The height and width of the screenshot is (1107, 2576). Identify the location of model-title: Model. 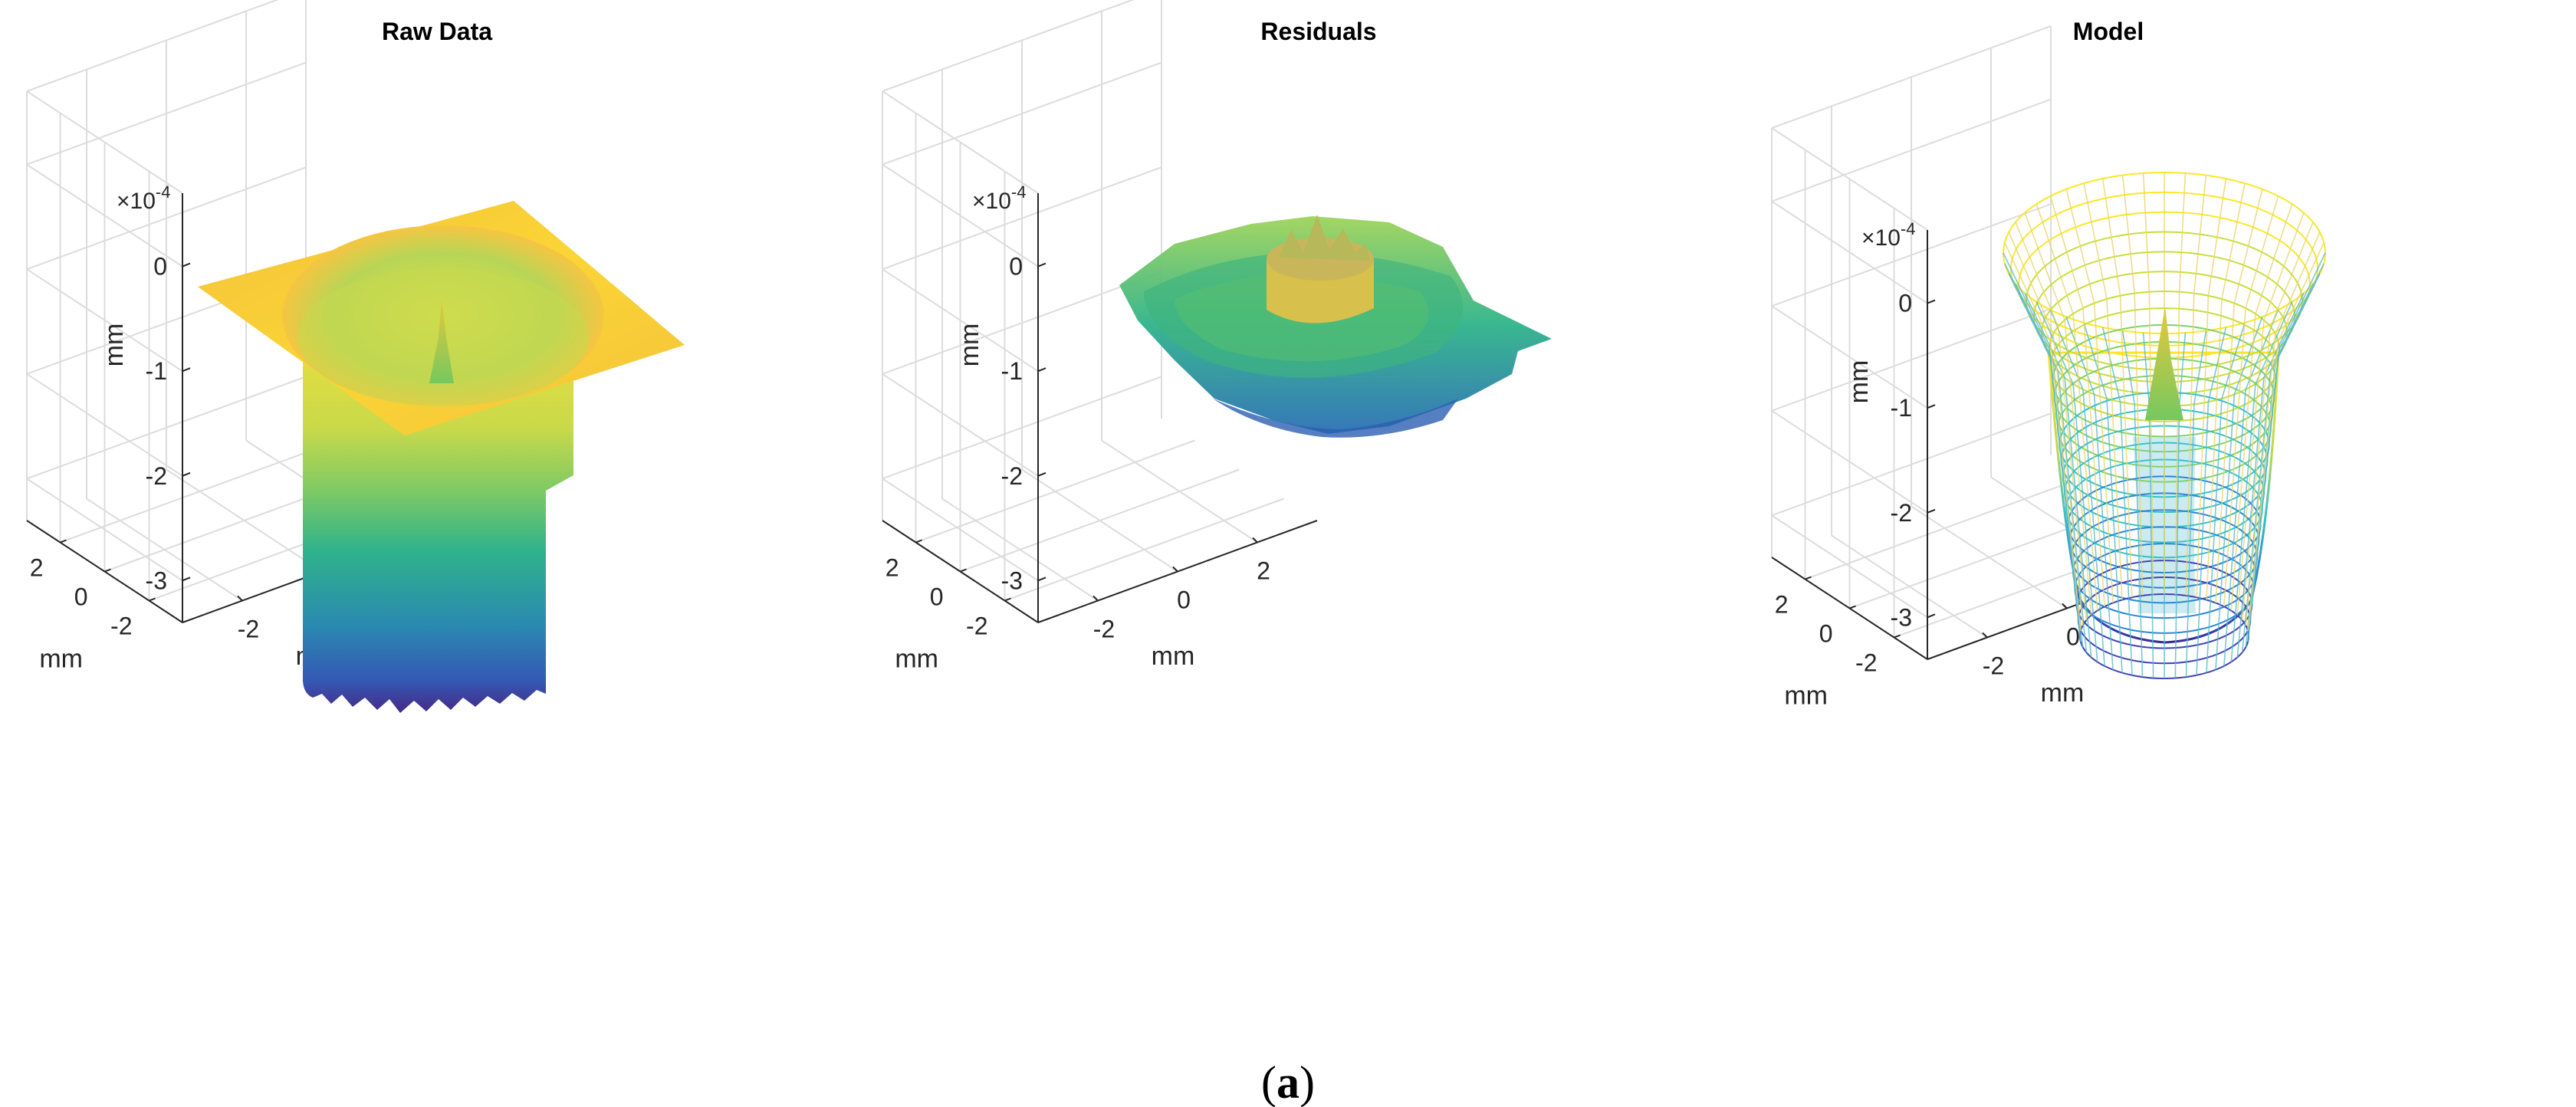
(2109, 31).